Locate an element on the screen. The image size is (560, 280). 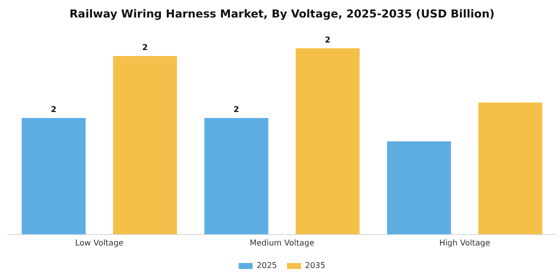
x-tick-label: High Voltage is located at coordinates (464, 243).